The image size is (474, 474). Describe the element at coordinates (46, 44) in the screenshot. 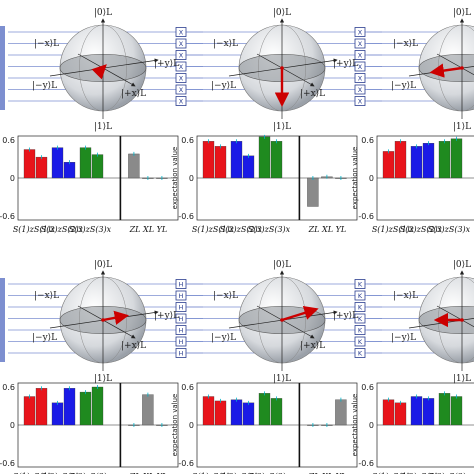

I see `ket-minus-x-label: |−x⟩L` at that location.